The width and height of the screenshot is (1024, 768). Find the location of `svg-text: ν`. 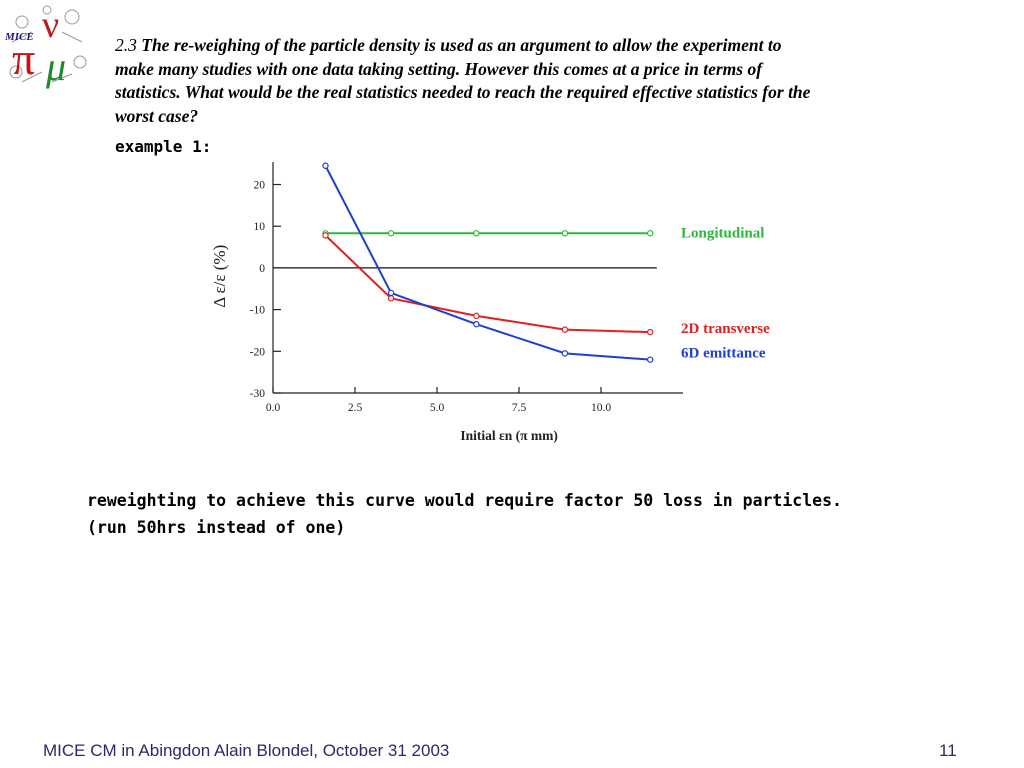

svg-text: ν is located at coordinates (50, 25).